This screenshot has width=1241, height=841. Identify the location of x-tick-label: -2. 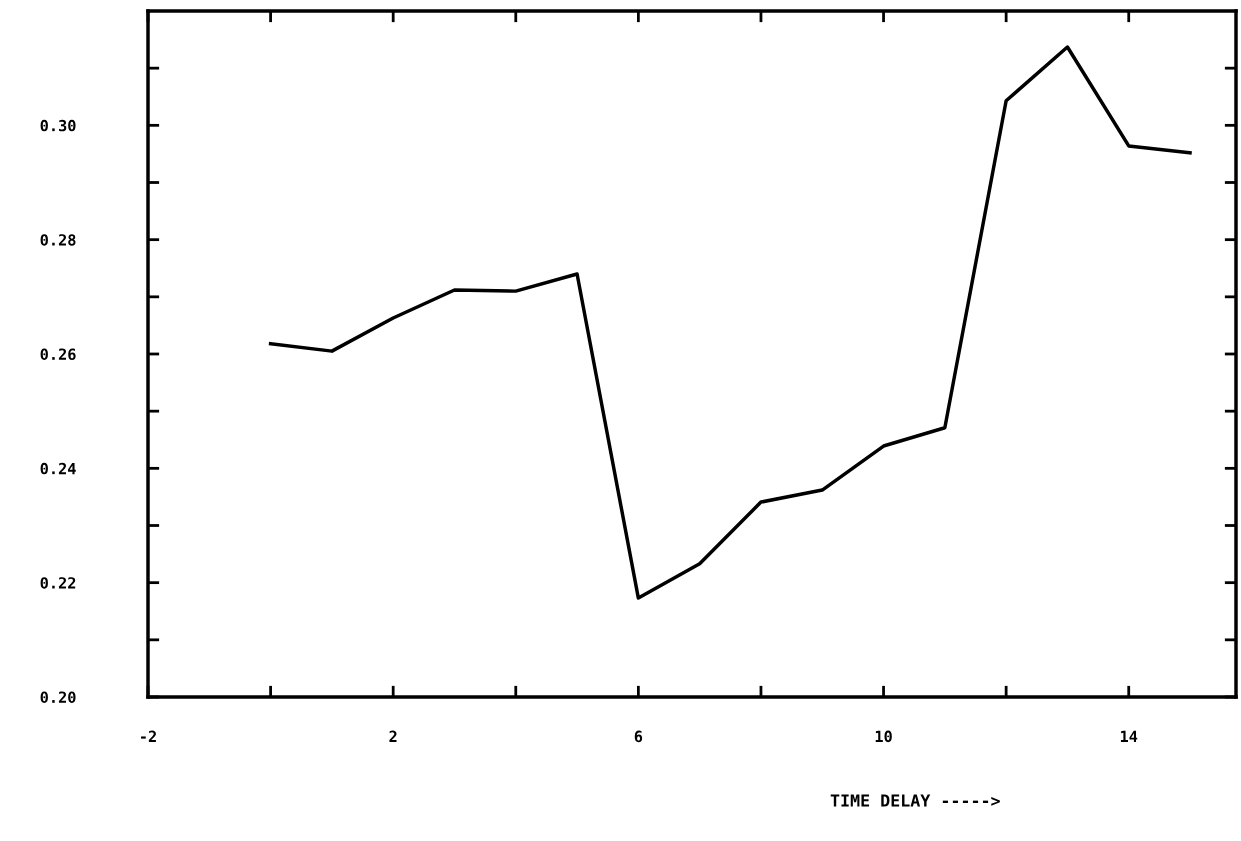
(148, 736).